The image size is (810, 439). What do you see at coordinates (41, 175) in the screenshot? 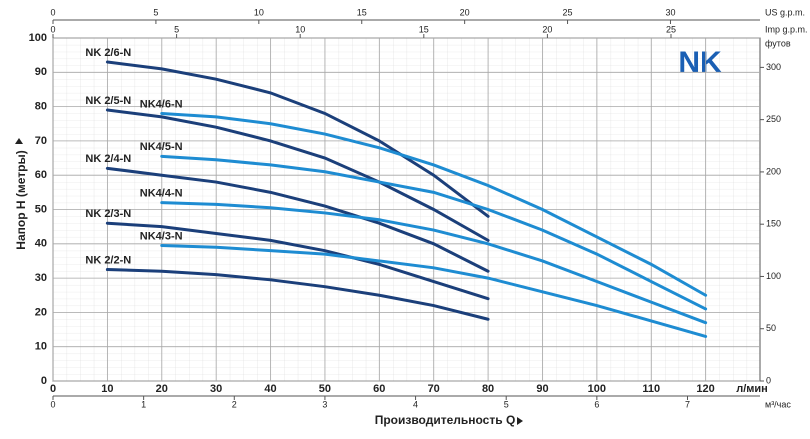
I see `y-tick-label: 60` at bounding box center [41, 175].